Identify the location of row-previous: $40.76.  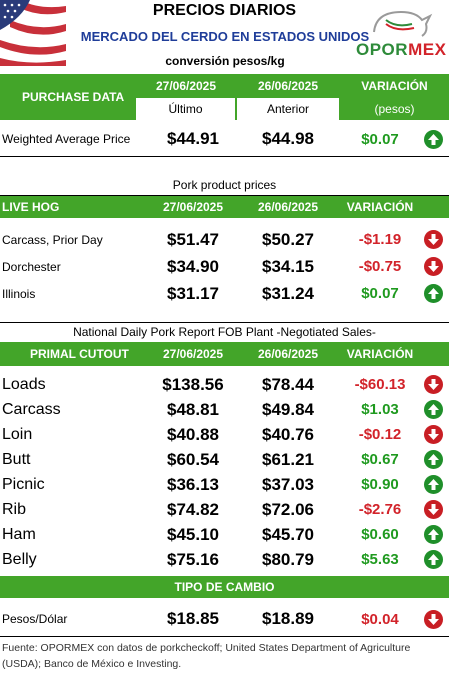
(288, 434).